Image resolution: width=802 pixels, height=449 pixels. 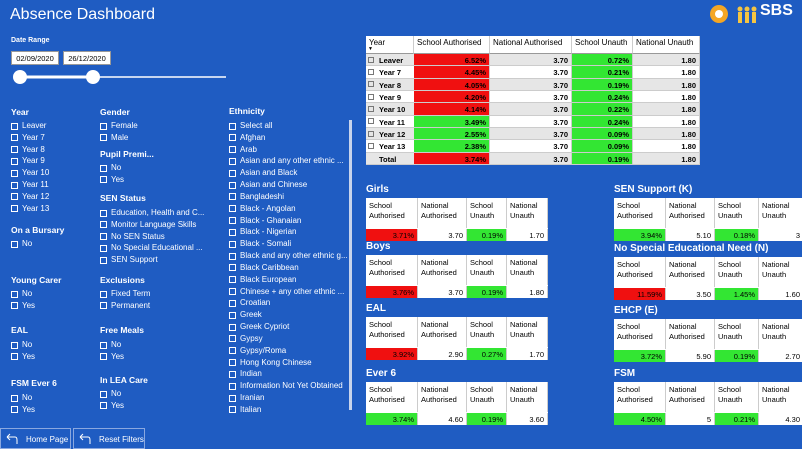 I want to click on filter-option: Select all, so click(x=256, y=125).